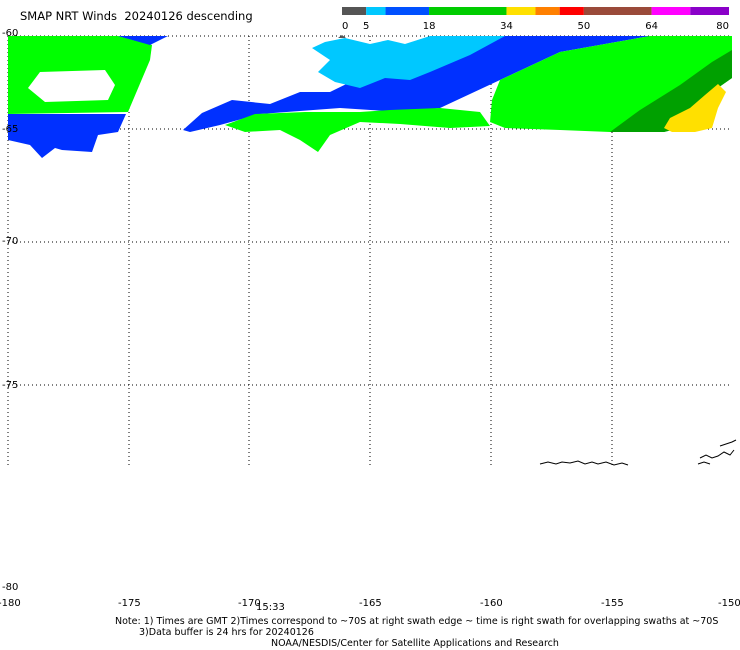 The image size is (740, 650). Describe the element at coordinates (270, 607) in the screenshot. I see `swath-time-label: 15:33` at that location.